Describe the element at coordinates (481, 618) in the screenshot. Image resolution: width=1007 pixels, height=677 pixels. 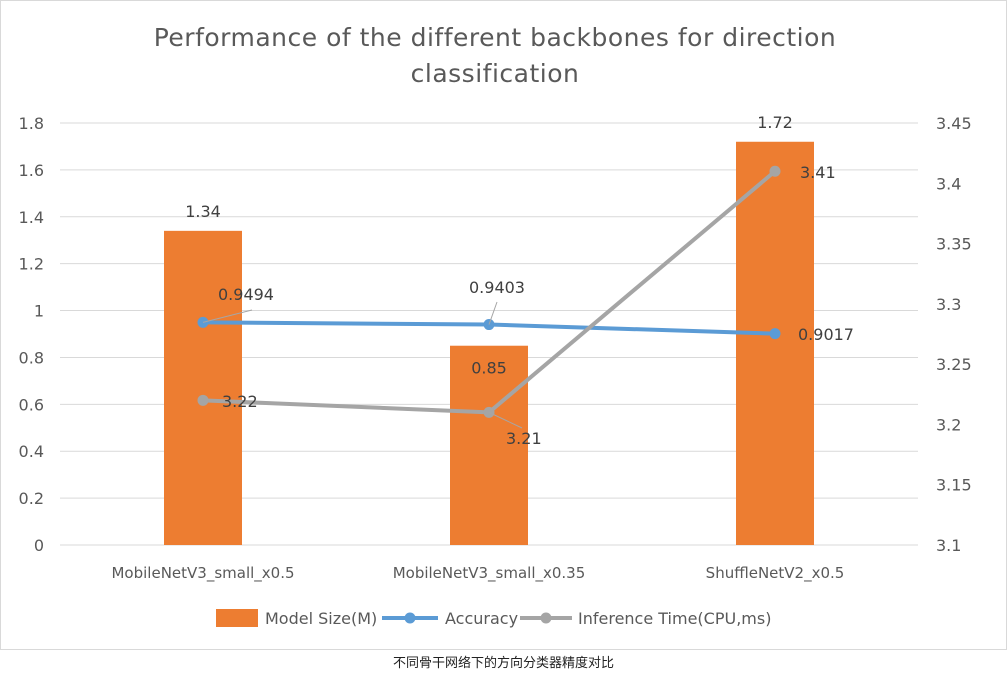
I see `legend-label-accuracy: Accuracy` at that location.